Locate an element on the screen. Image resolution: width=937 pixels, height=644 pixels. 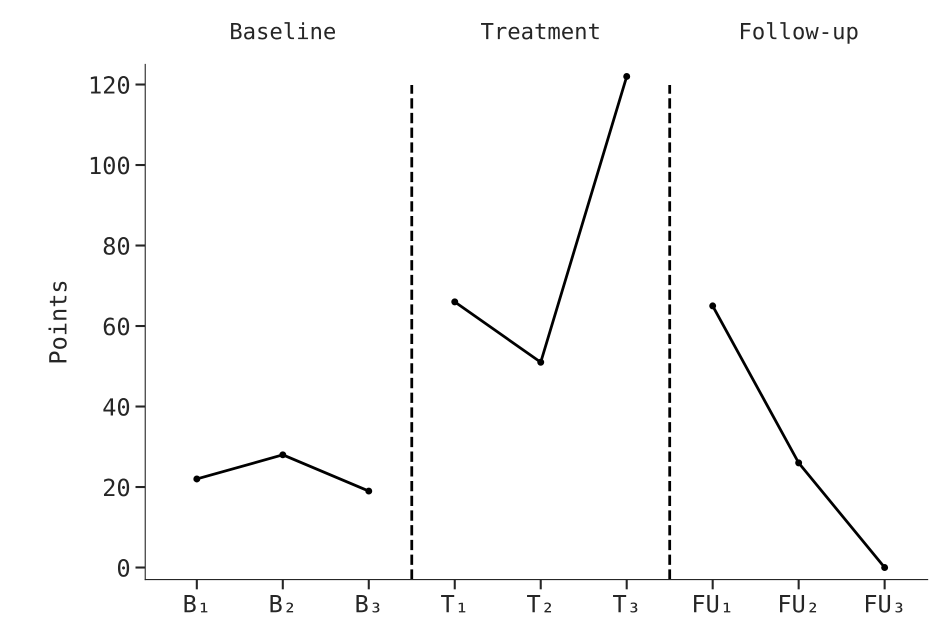
y-tick-label: 100 is located at coordinates (110, 165).